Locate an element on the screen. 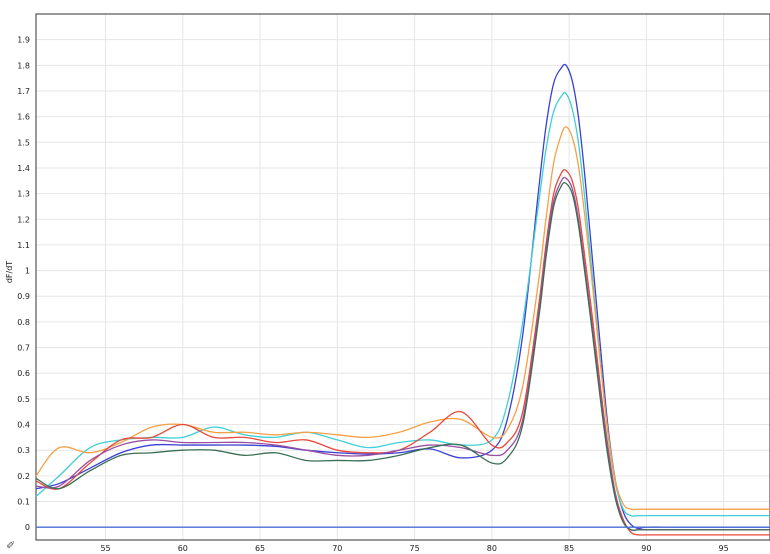 Image resolution: width=770 pixels, height=554 pixels. y-tick-label: 0.7 is located at coordinates (23, 348).